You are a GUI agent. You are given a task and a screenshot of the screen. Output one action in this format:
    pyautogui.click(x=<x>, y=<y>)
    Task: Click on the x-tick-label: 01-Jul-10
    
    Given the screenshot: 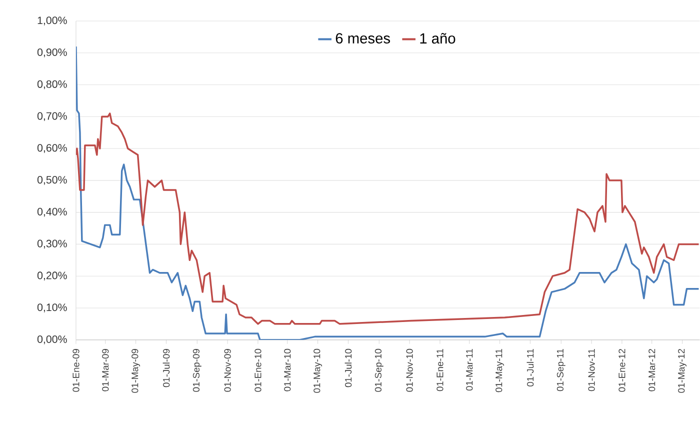 What is the action you would take?
    pyautogui.click(x=348, y=368)
    